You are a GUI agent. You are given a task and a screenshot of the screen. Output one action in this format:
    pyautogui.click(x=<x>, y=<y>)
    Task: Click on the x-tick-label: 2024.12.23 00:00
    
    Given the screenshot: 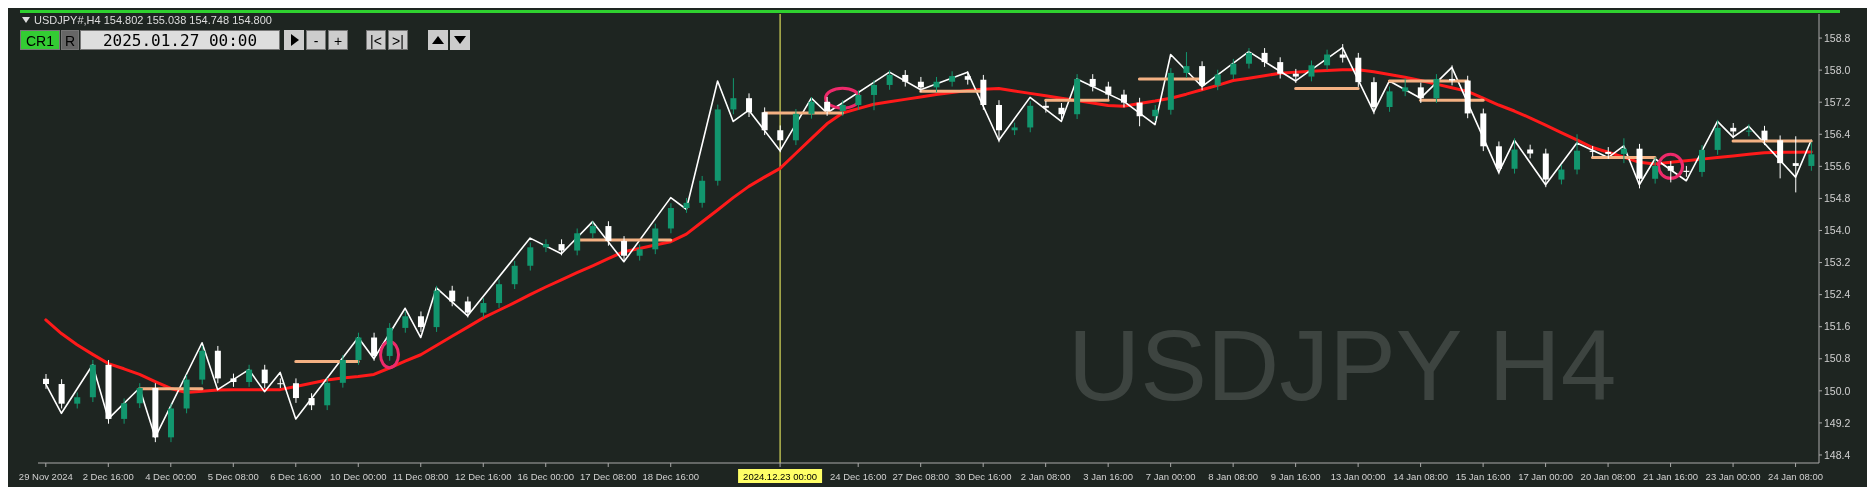 What is the action you would take?
    pyautogui.click(x=780, y=476)
    